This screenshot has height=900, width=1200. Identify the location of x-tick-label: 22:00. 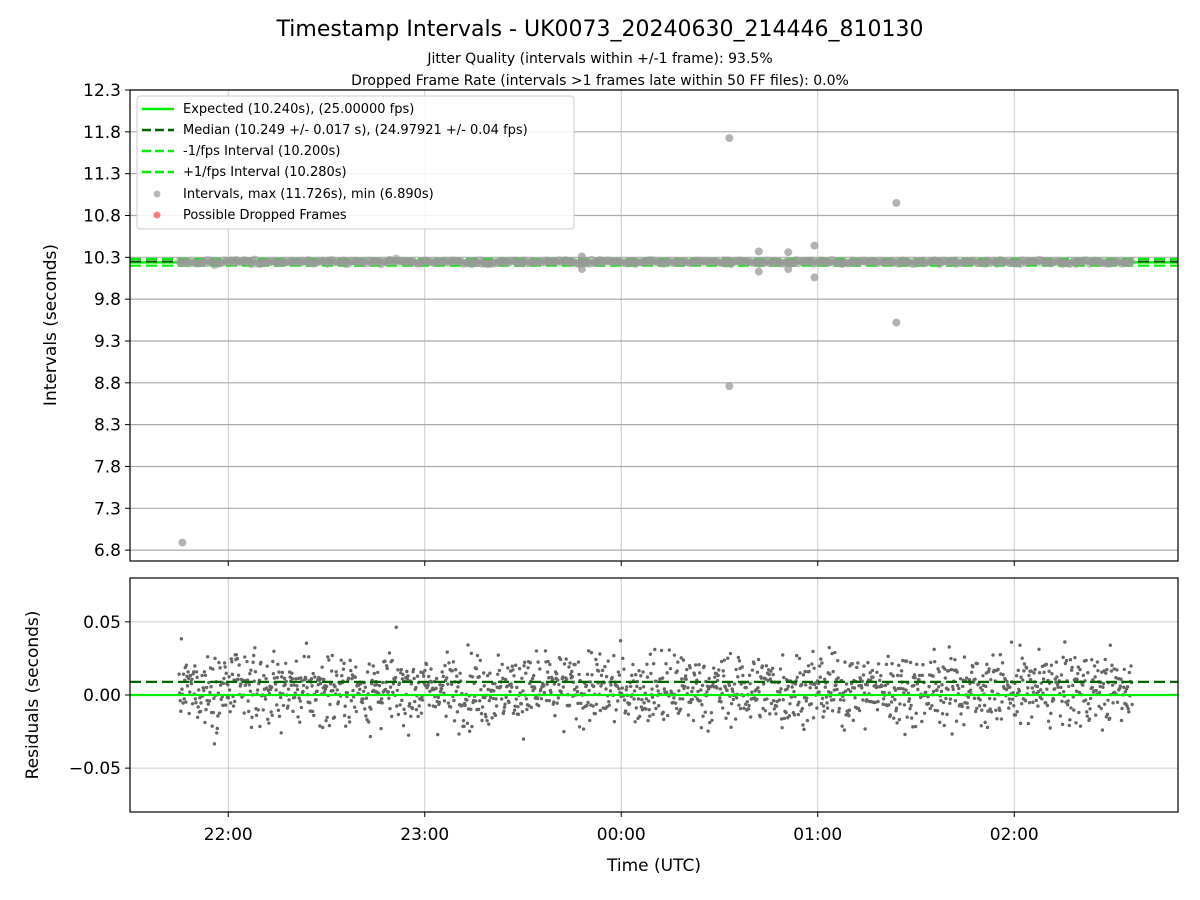
(228, 835).